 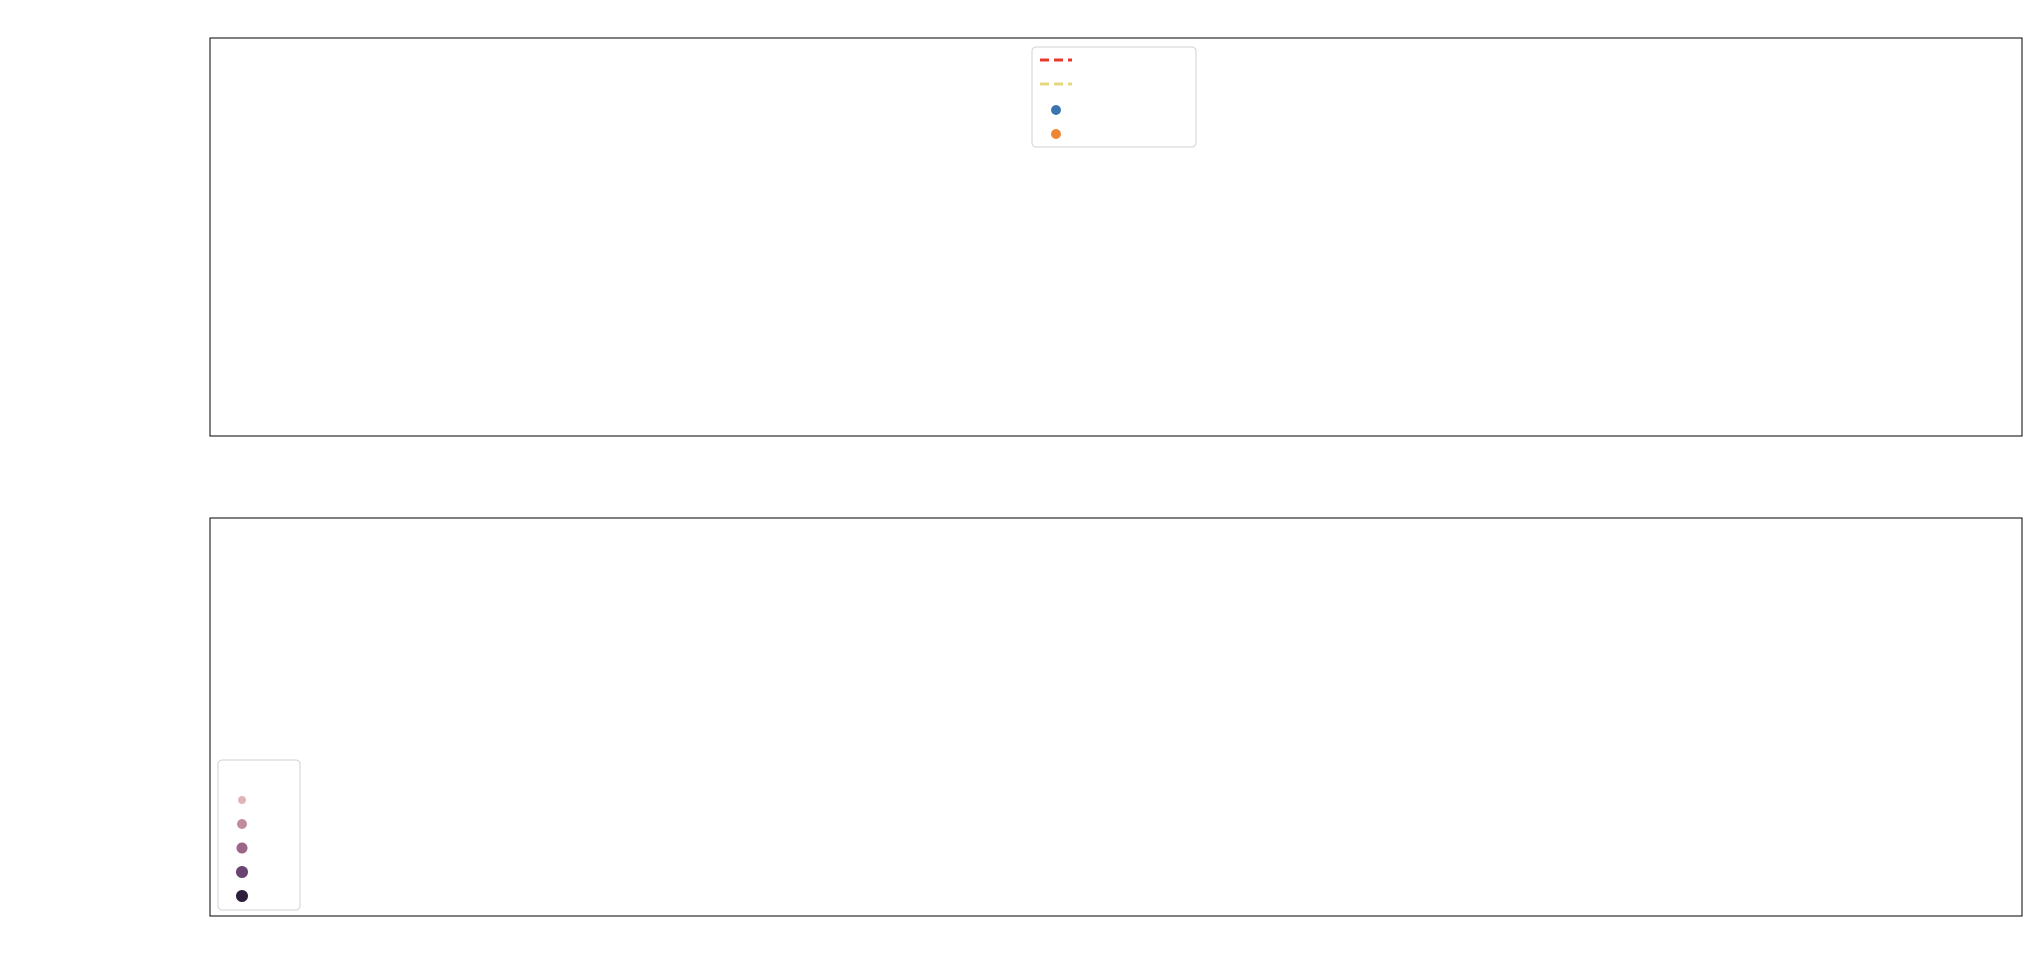 What do you see at coordinates (242, 896) in the screenshot?
I see `legend-errtype-40-marker` at bounding box center [242, 896].